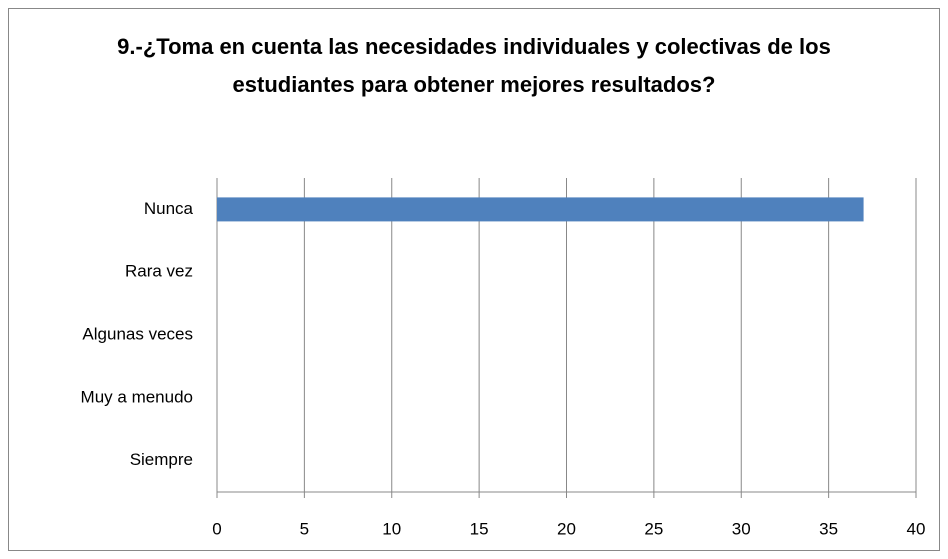 The image size is (948, 559). I want to click on x-tick-label: 0, so click(216, 528).